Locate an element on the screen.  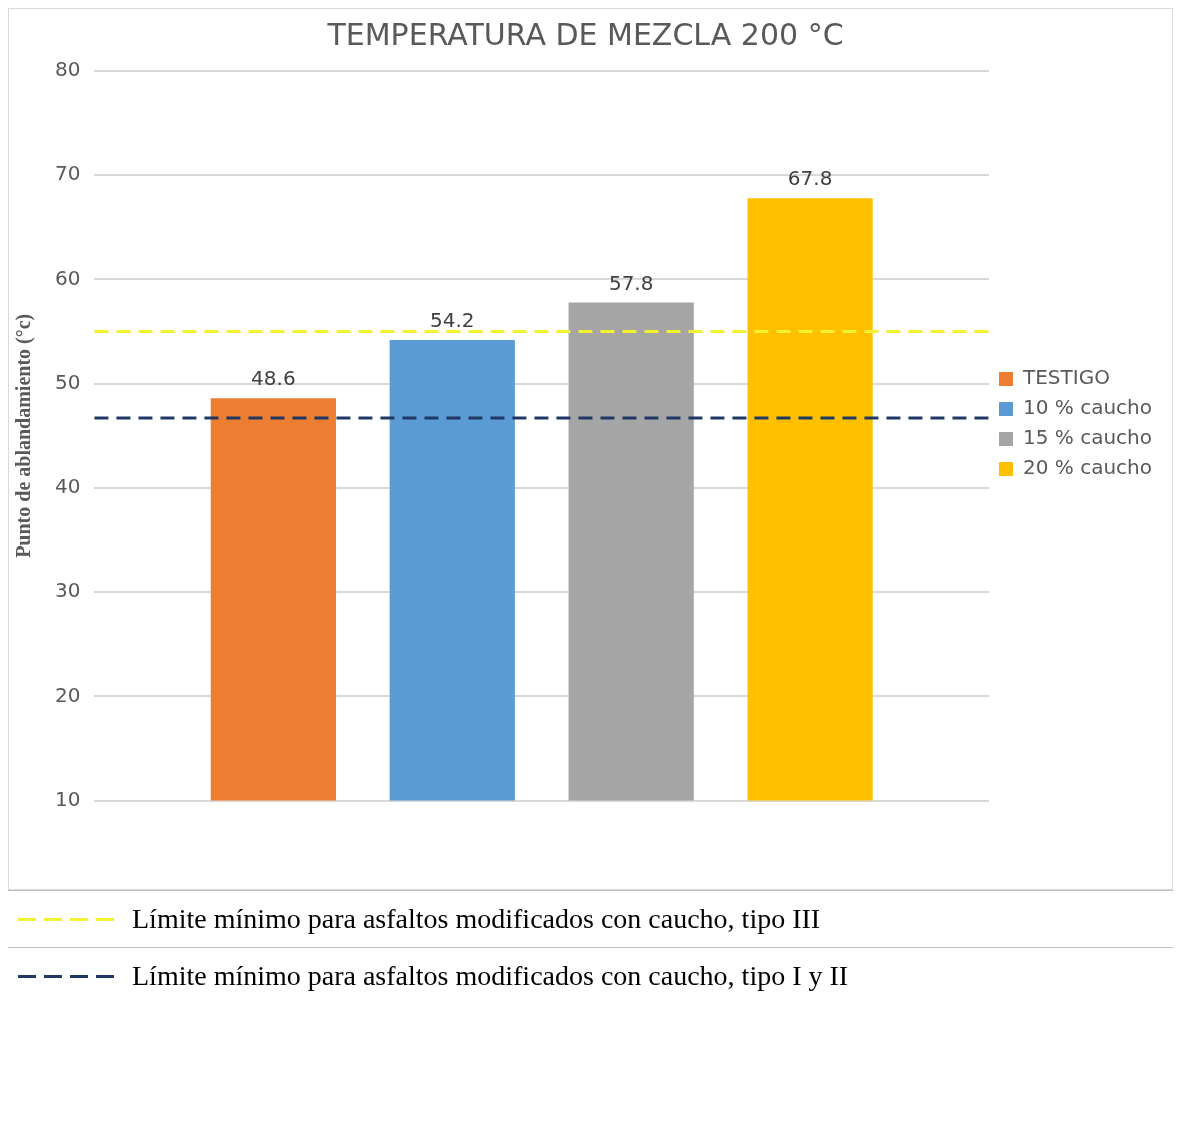
legend-label: Límite mínimo para asfaltos modificados con caucho, tipo I y II is located at coordinates (490, 976).